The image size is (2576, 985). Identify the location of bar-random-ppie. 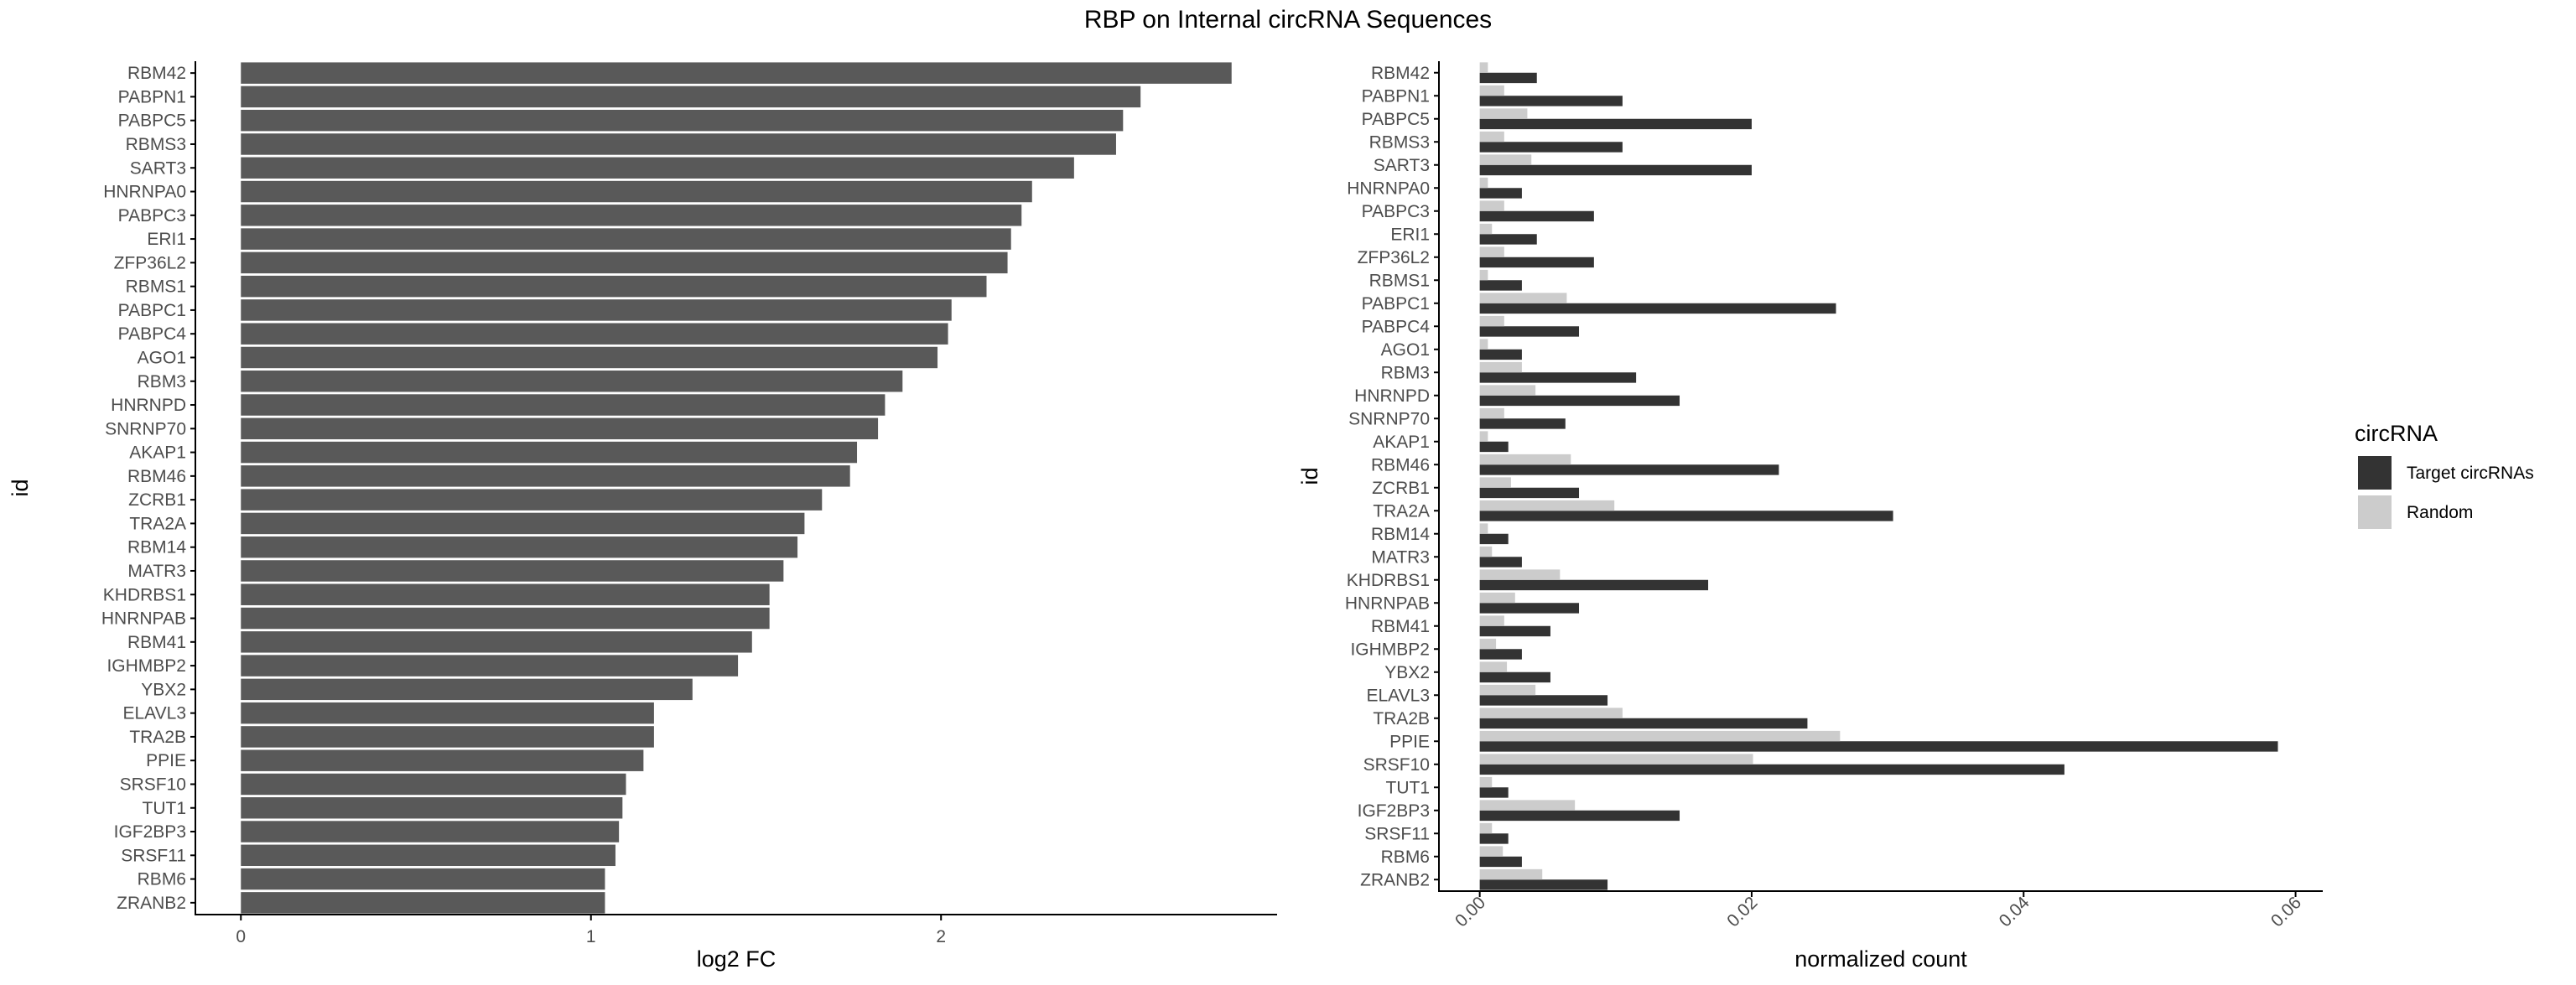
(1660, 736).